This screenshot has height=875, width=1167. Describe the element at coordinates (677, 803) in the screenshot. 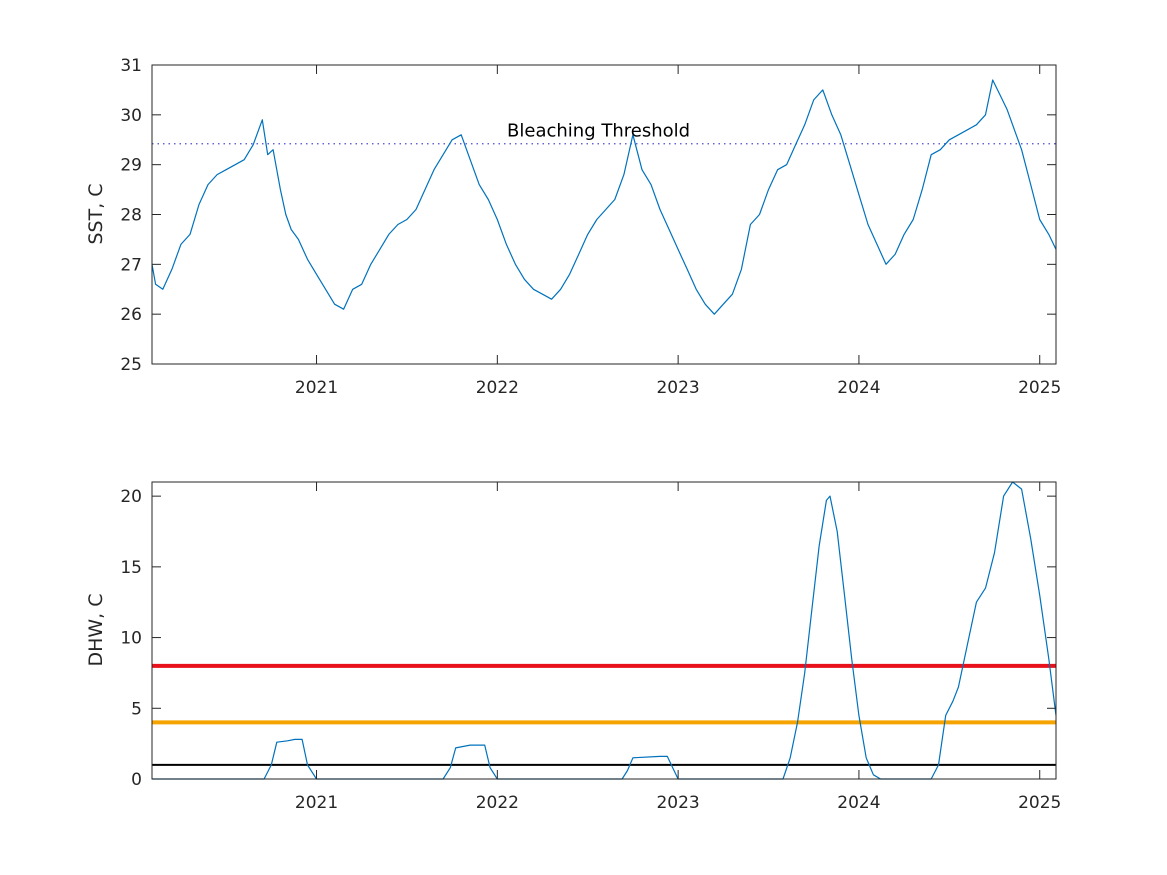

I see `dhw-x-tick-label: 2023` at that location.